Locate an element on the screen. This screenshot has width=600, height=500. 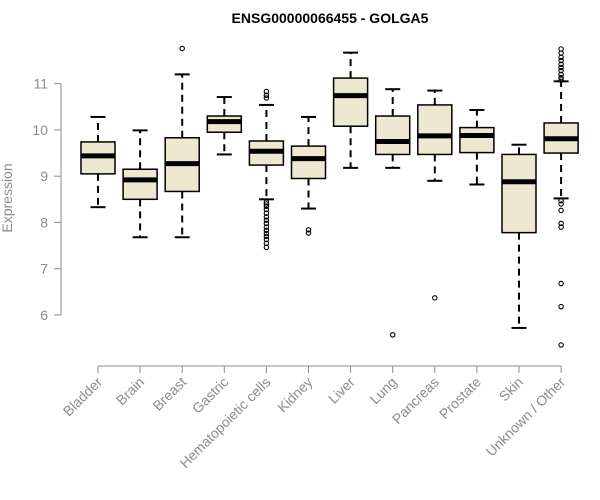
x-tick-label: Skin is located at coordinates (511, 389).